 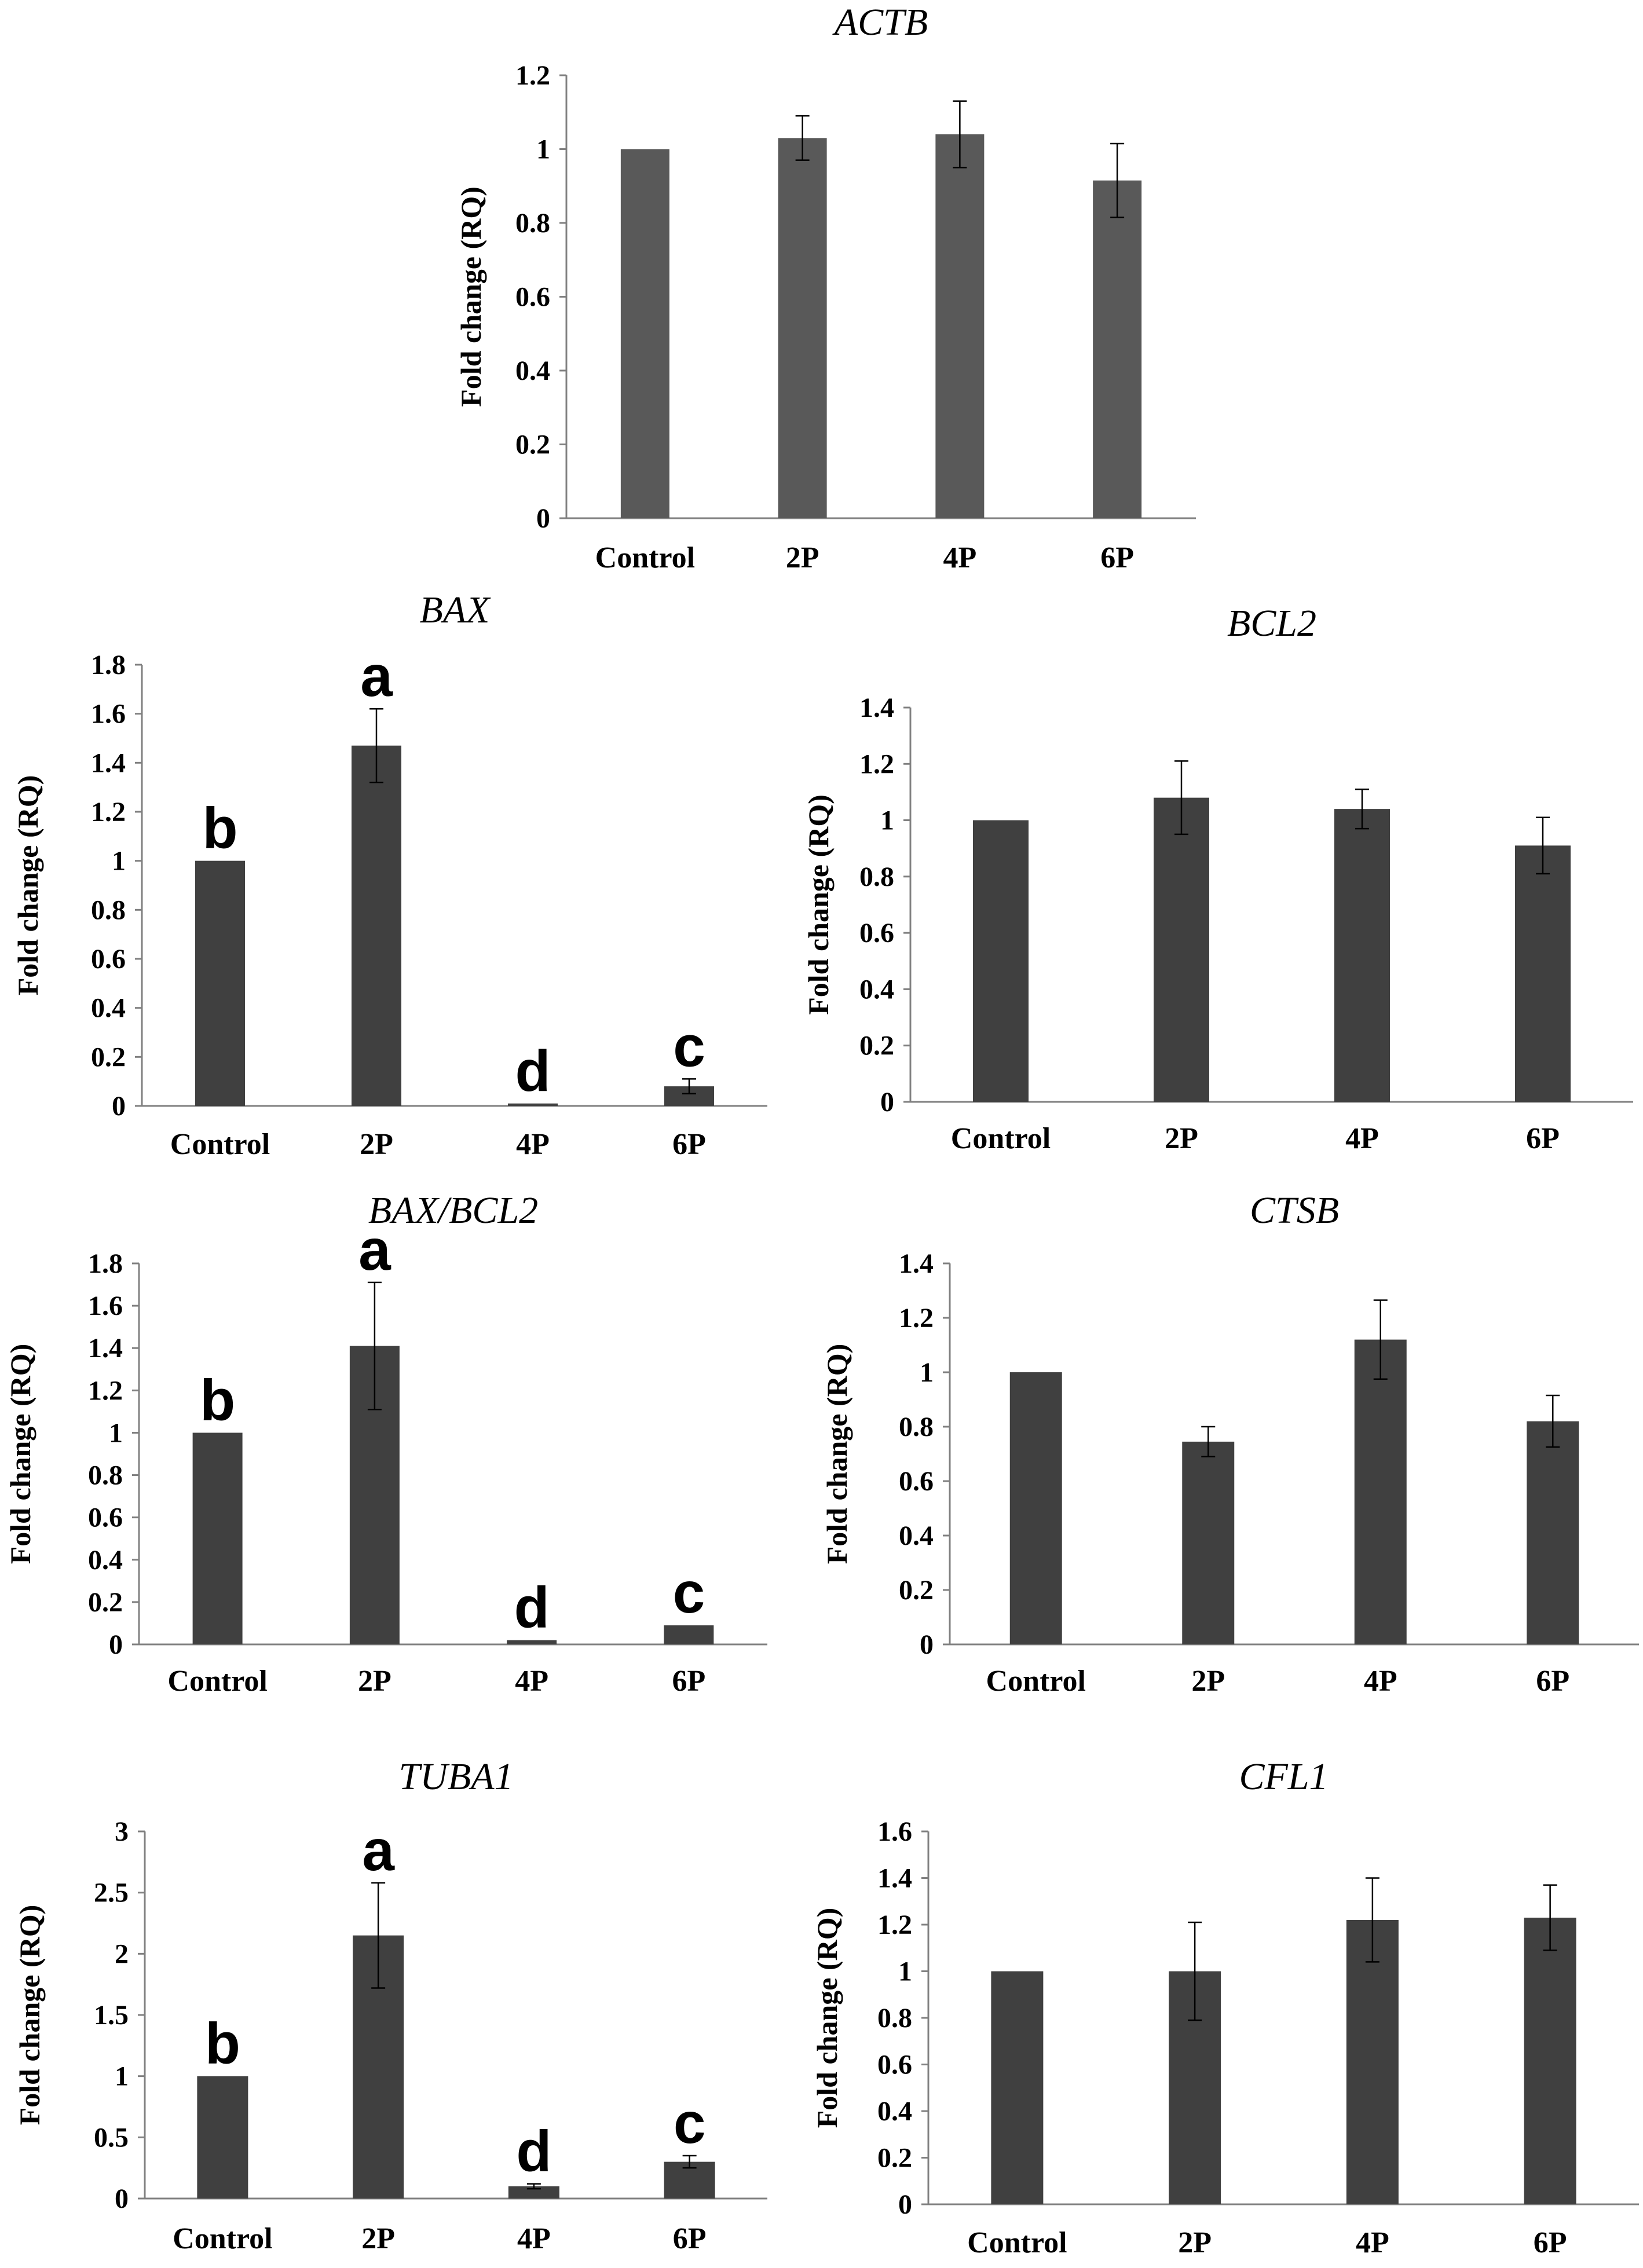 I want to click on chart-tuba1-significance-letter-4p: d, so click(x=533, y=2151).